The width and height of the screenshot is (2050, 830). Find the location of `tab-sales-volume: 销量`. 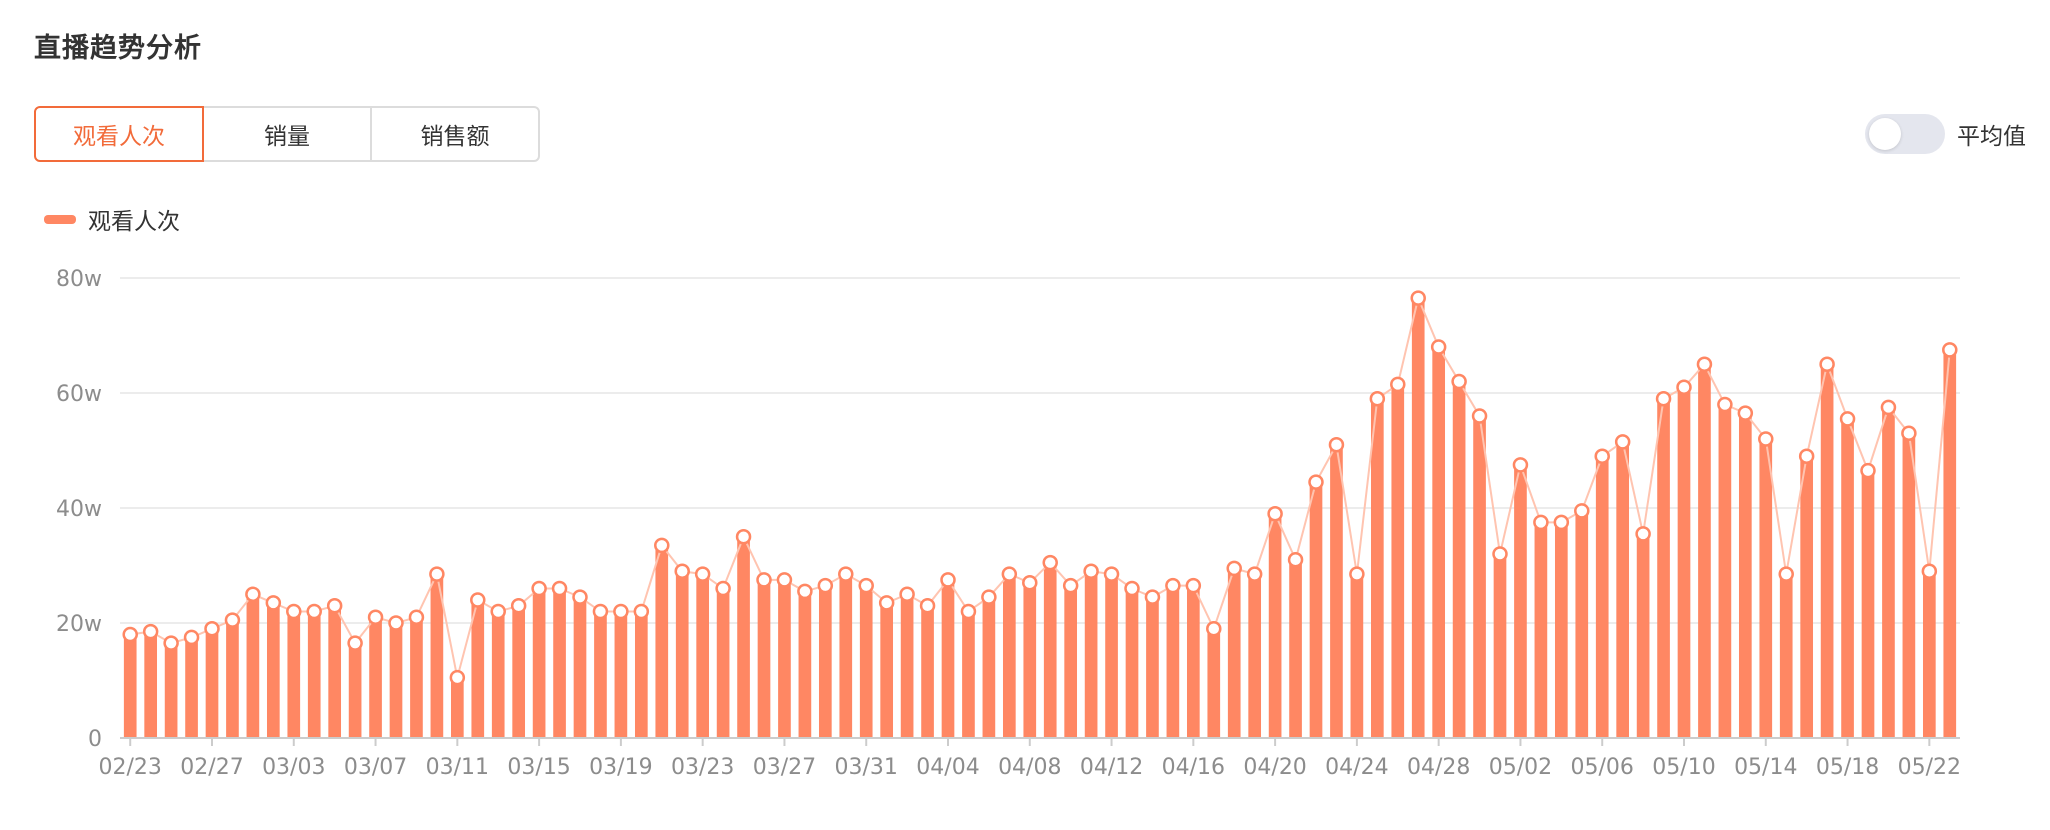

tab-sales-volume: 销量 is located at coordinates (287, 134).